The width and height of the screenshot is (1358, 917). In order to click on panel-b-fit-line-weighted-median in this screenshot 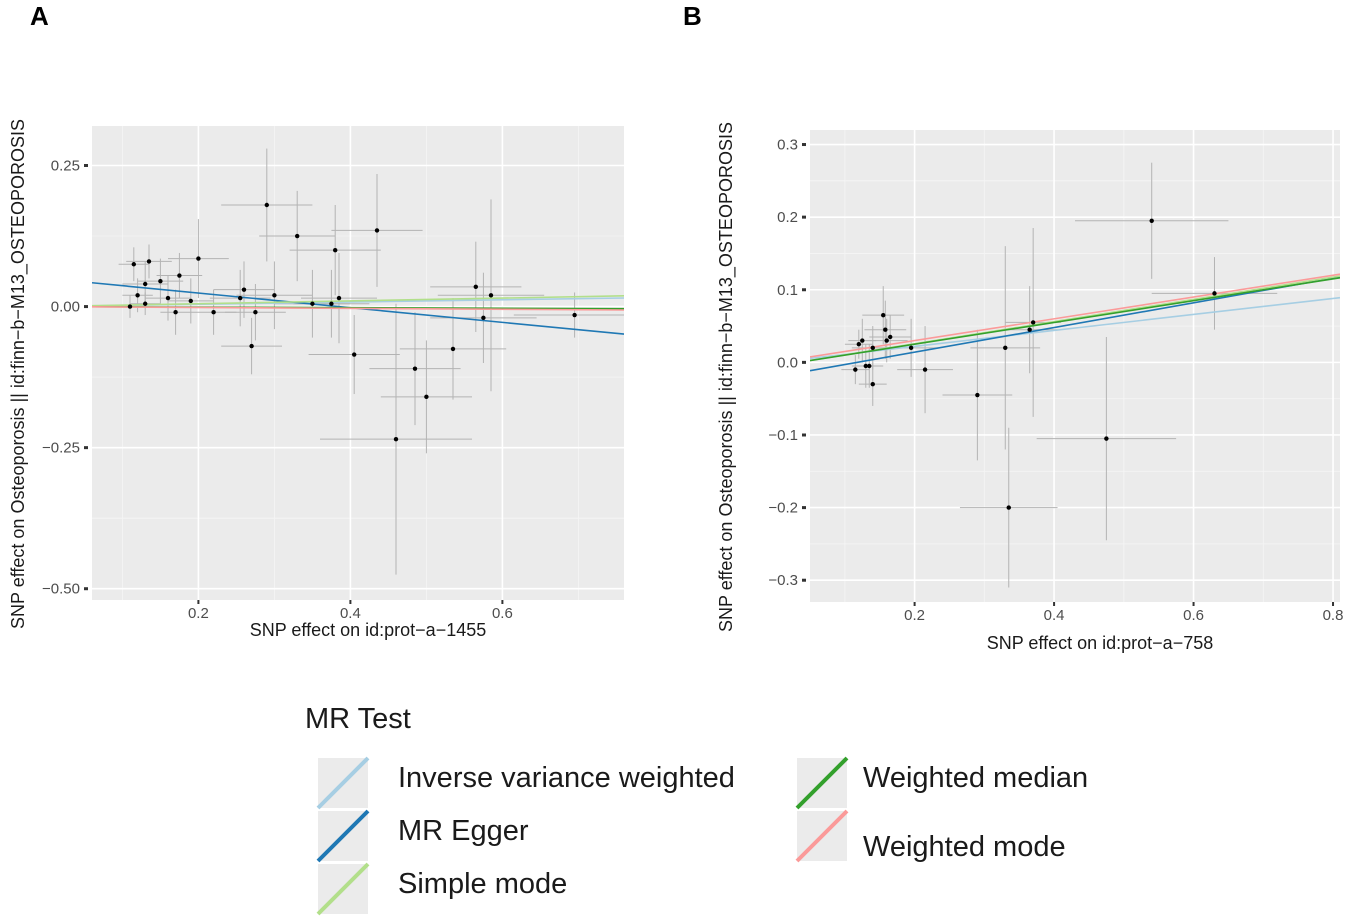, I will do `click(1075, 319)`.